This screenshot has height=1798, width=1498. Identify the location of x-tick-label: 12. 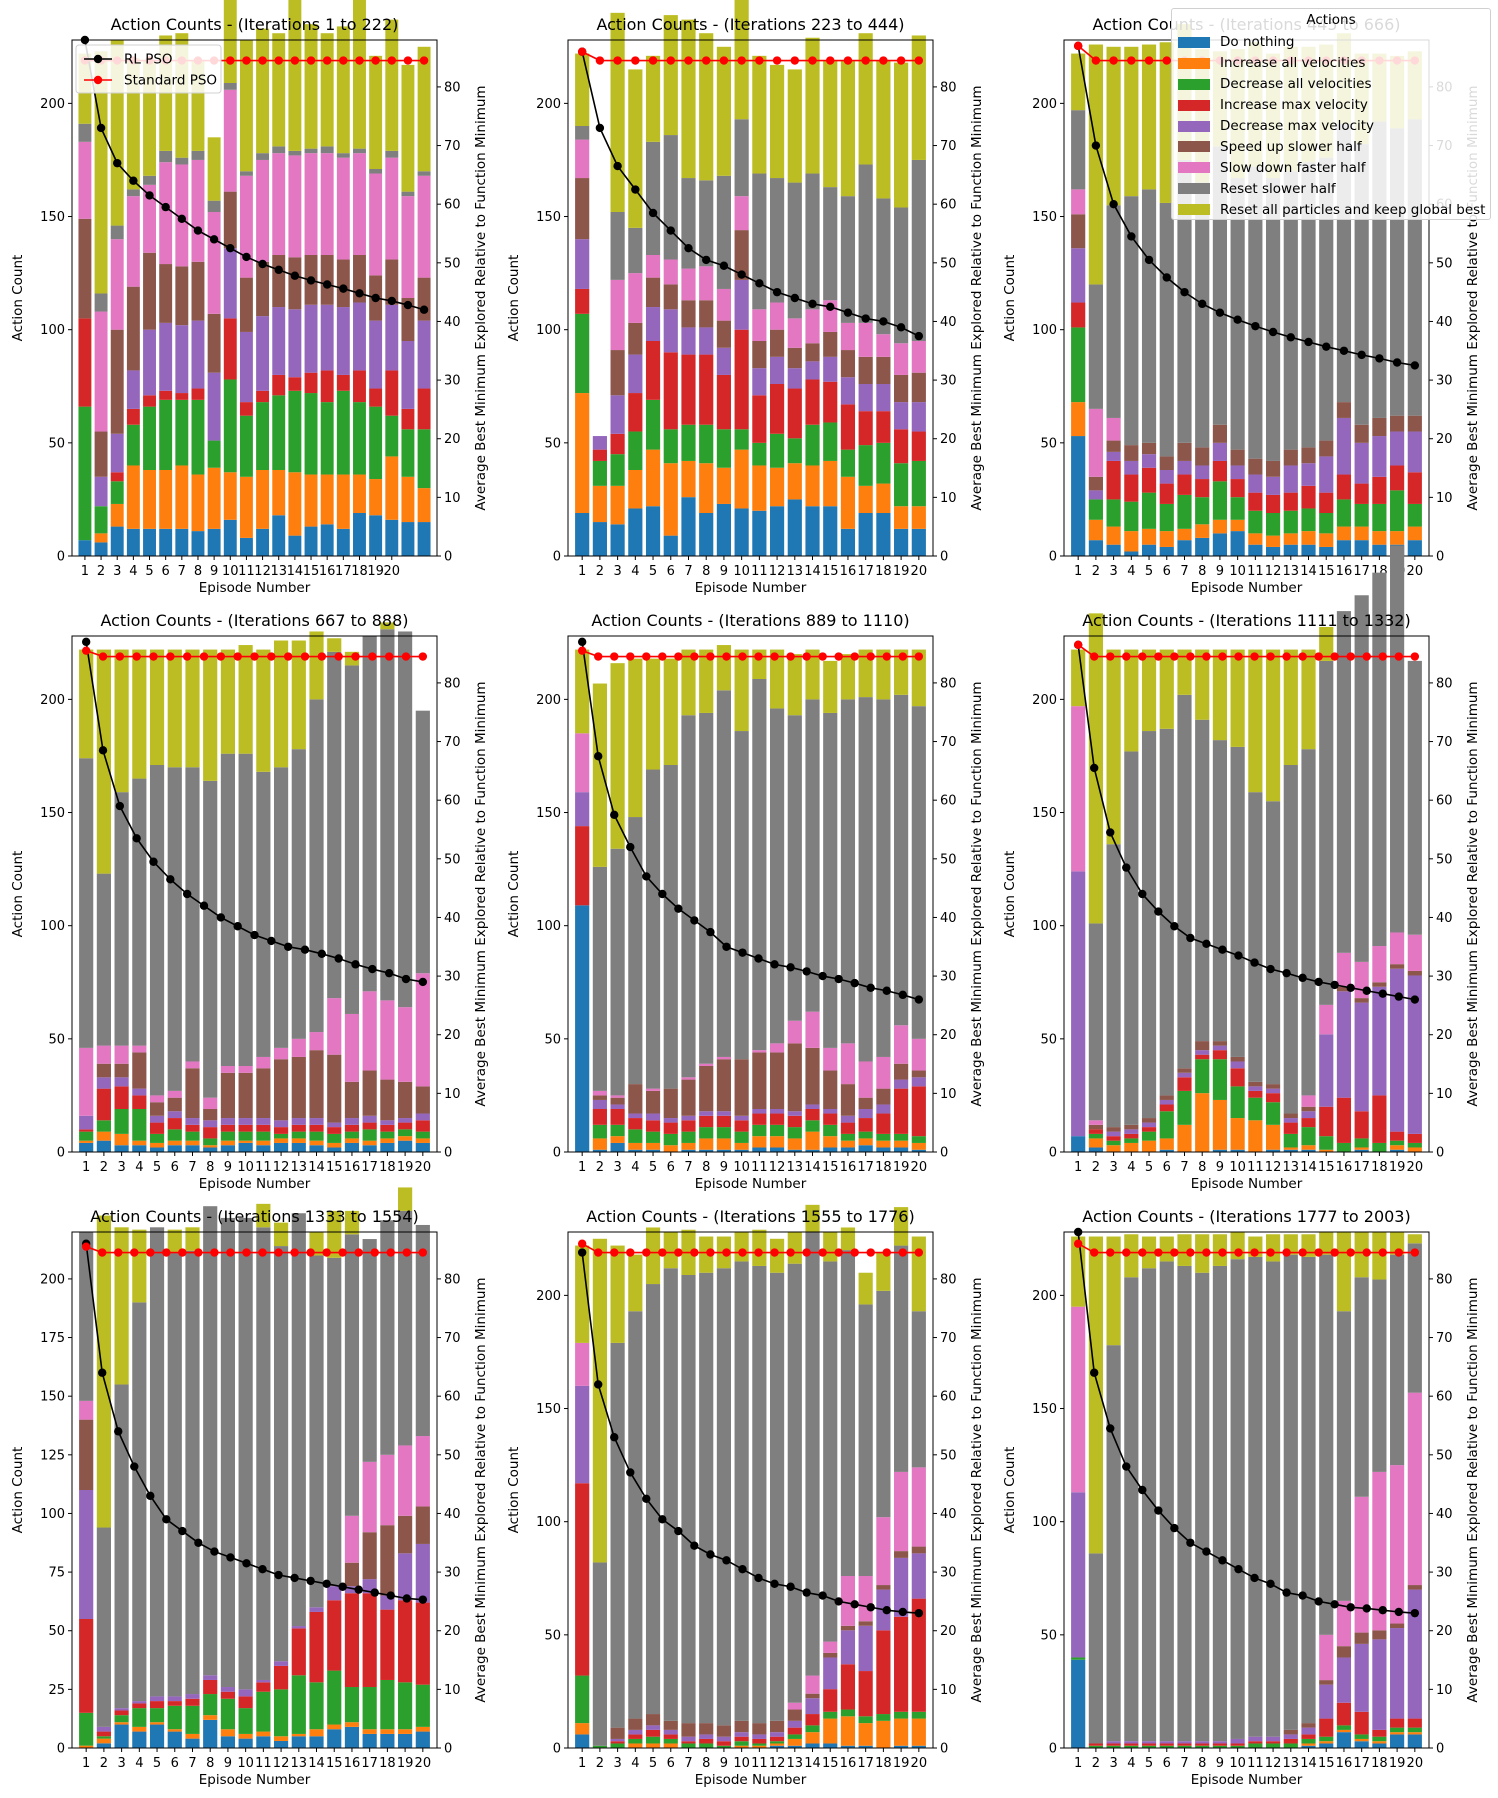
(262, 571).